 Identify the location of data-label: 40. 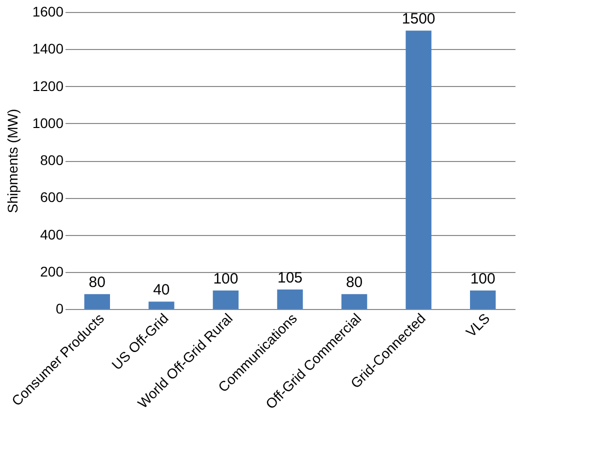
(161, 290).